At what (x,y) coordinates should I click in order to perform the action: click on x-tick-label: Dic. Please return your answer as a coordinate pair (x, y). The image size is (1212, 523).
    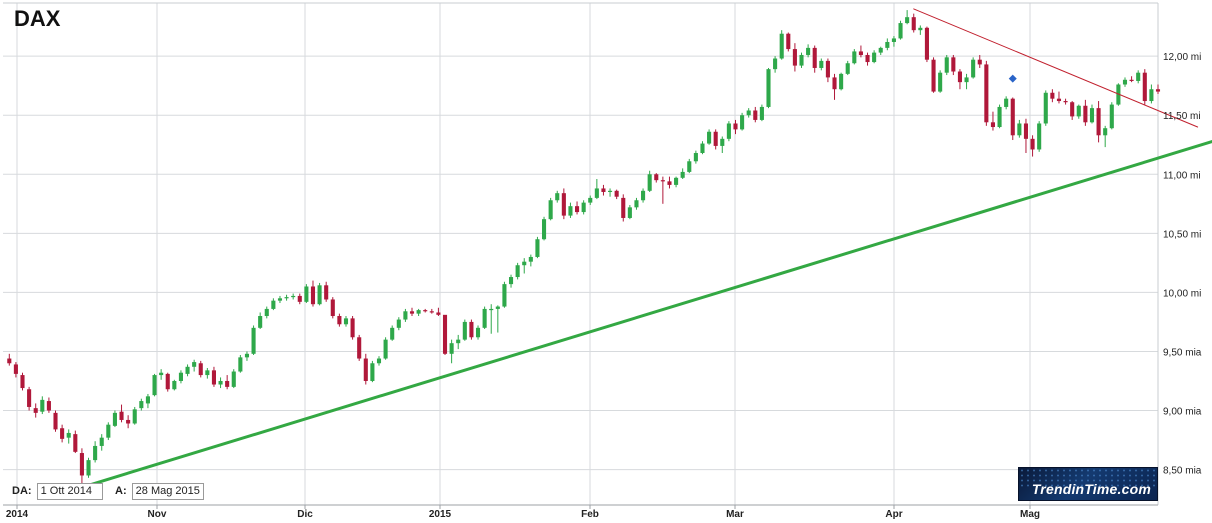
    Looking at the image, I should click on (305, 514).